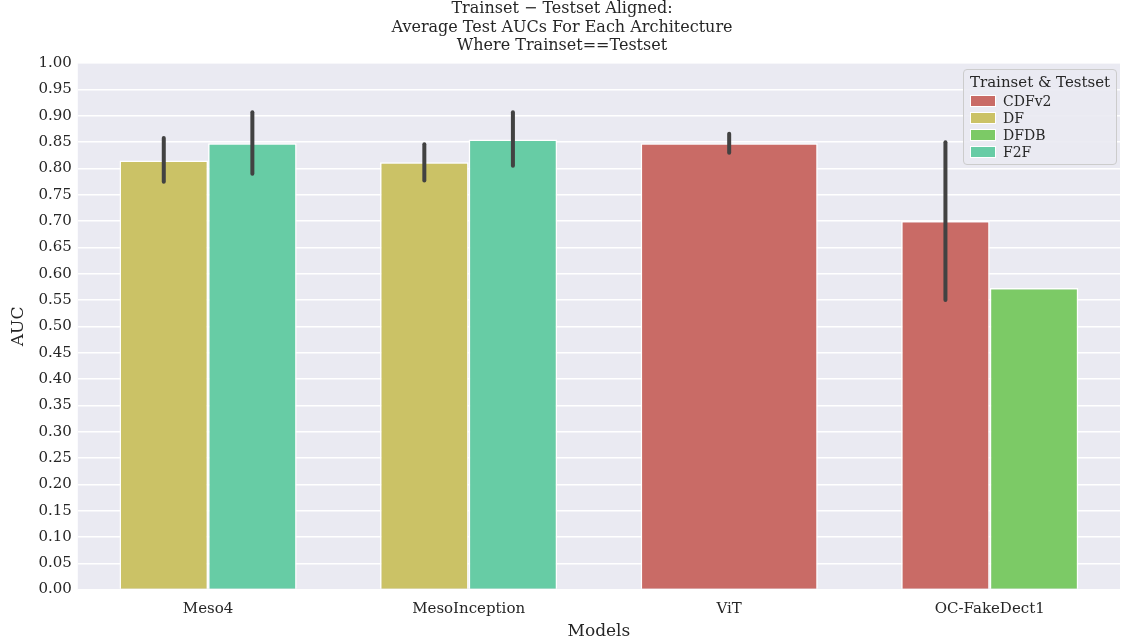  I want to click on y-tick-label: 0.05, so click(55, 562).